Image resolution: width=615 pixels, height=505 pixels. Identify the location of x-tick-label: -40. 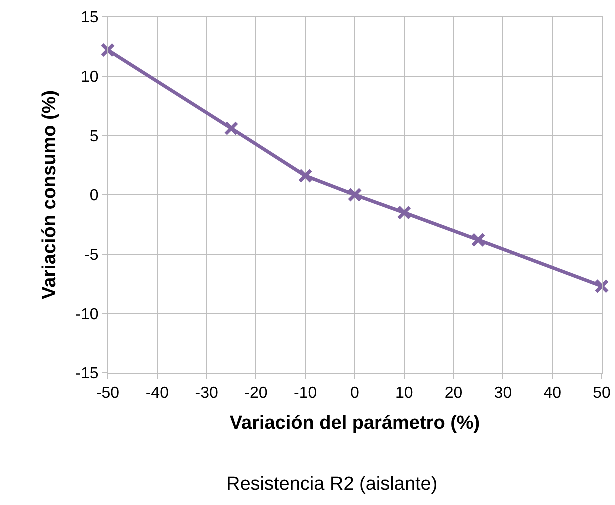
(158, 393).